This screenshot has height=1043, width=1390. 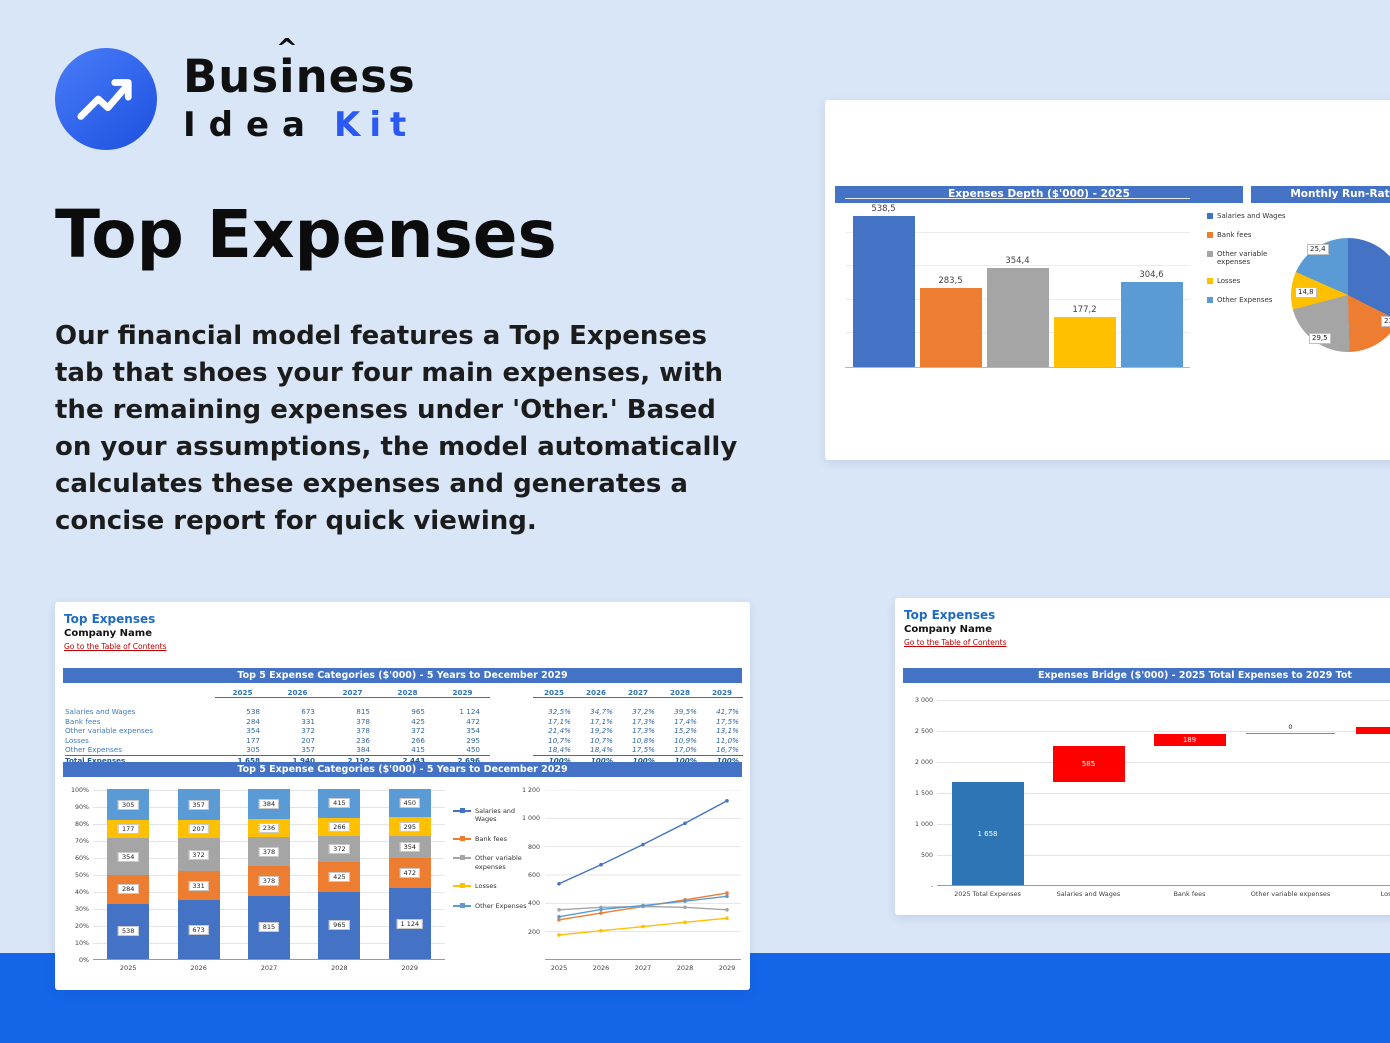 I want to click on legend-line, so click(x=462, y=905).